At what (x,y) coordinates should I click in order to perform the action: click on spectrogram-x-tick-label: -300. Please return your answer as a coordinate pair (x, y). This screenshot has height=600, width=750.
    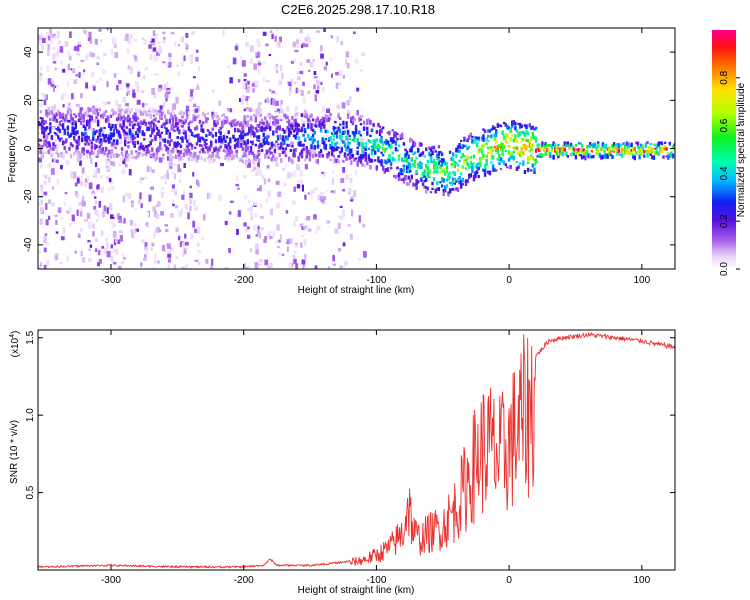
    Looking at the image, I should click on (111, 280).